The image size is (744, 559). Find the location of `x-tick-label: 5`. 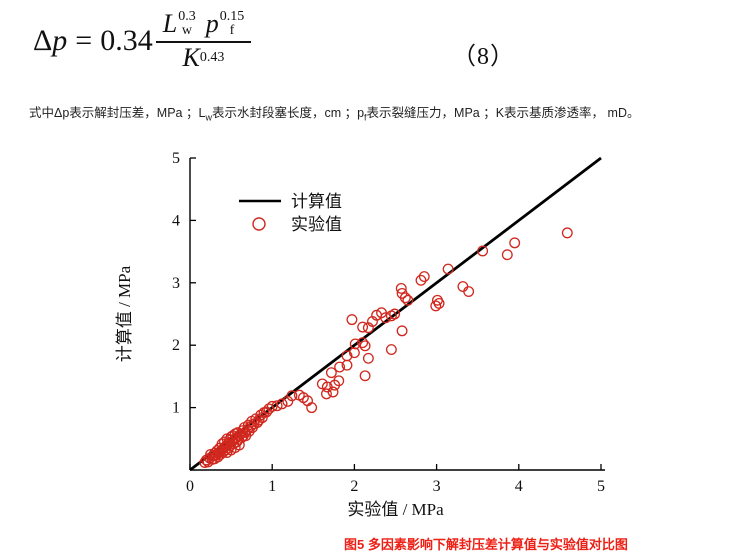

x-tick-label: 5 is located at coordinates (601, 486).